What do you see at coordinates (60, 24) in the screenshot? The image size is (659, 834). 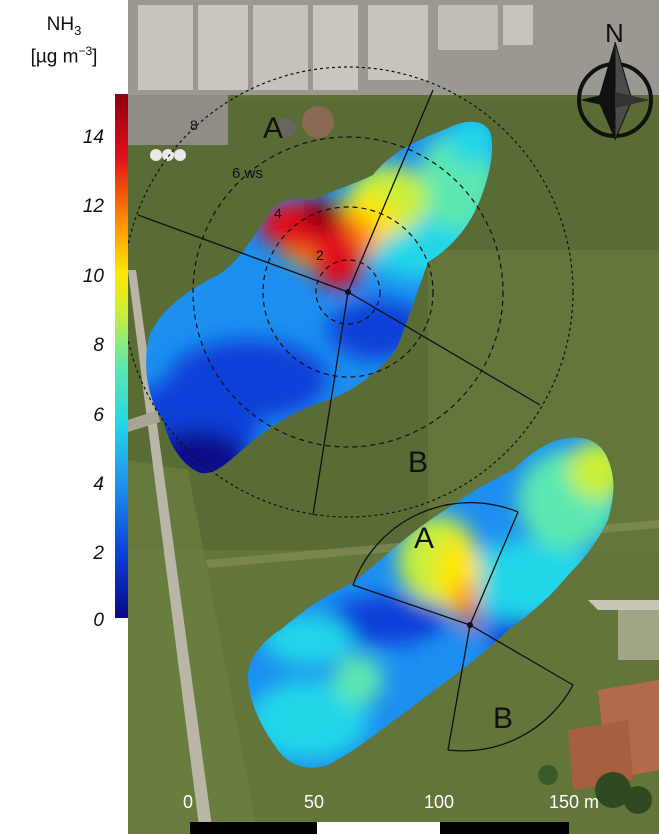 I see `legend-title-text: NH` at bounding box center [60, 24].